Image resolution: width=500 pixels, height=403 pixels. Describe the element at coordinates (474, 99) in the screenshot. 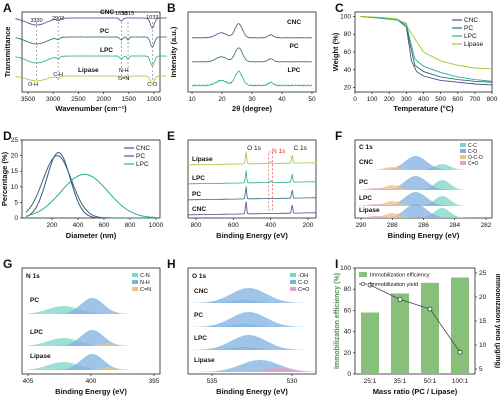

I see `x-tick-label: 700` at that location.